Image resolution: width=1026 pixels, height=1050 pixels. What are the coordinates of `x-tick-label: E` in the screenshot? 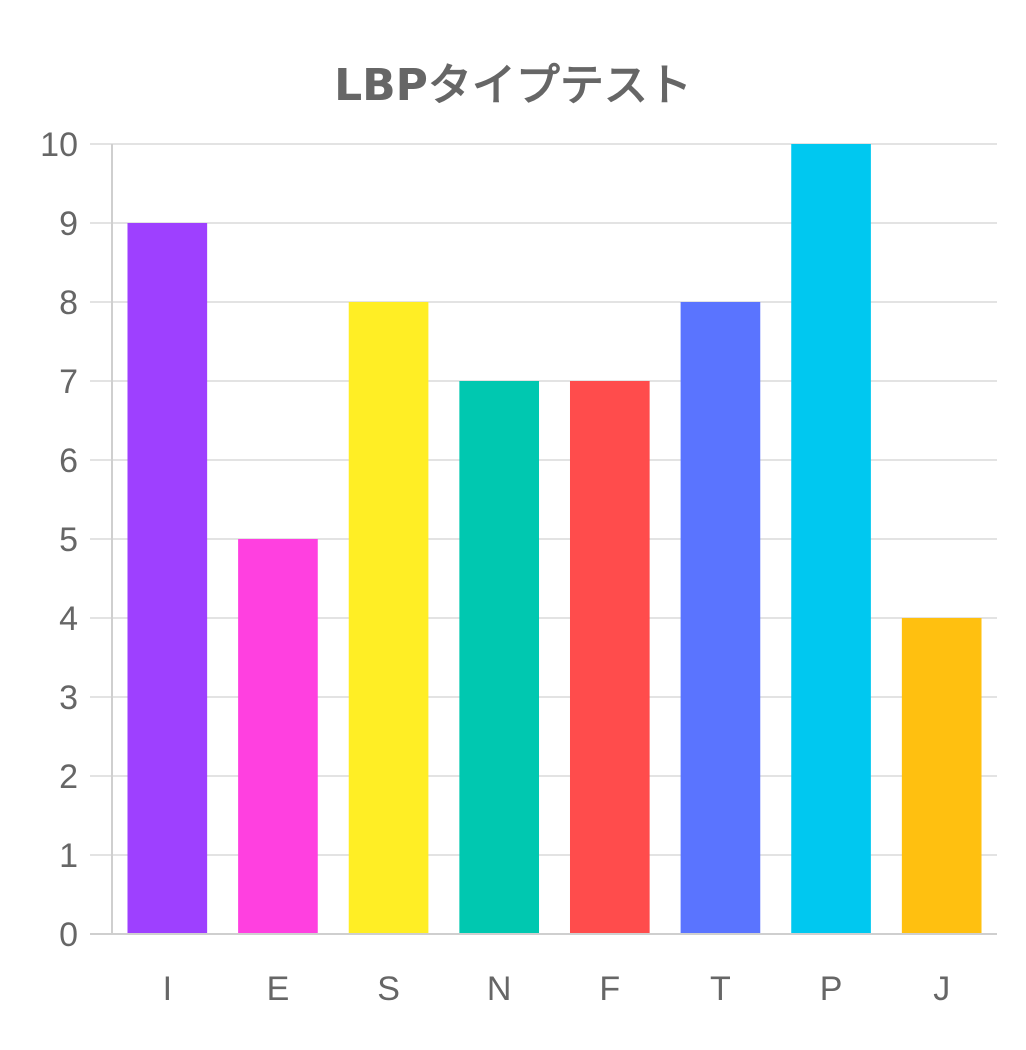 It's located at (278, 989).